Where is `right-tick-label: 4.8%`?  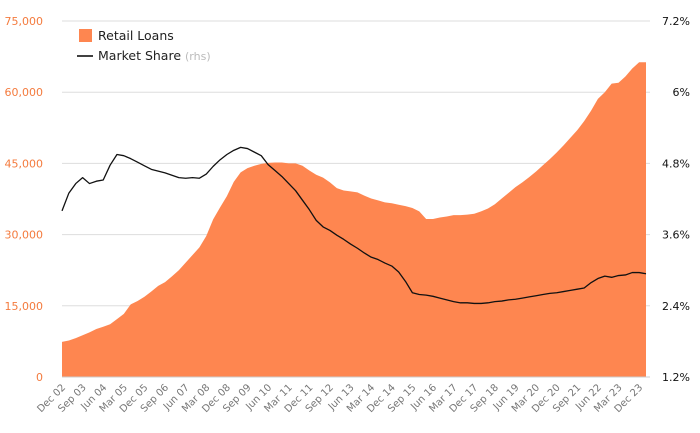
right-tick-label: 4.8% is located at coordinates (676, 163).